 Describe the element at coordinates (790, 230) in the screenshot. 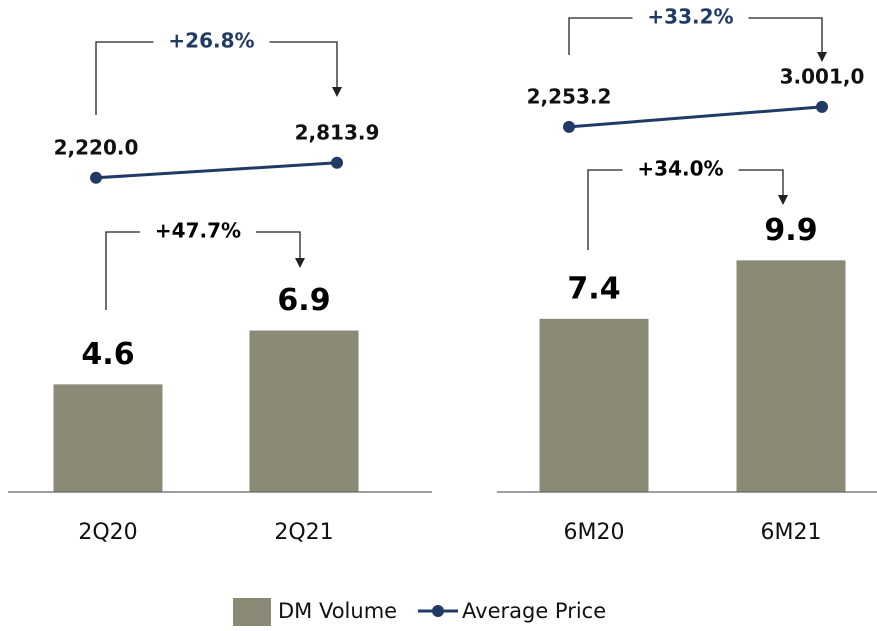

I see `bar-value-label: 9.9` at that location.